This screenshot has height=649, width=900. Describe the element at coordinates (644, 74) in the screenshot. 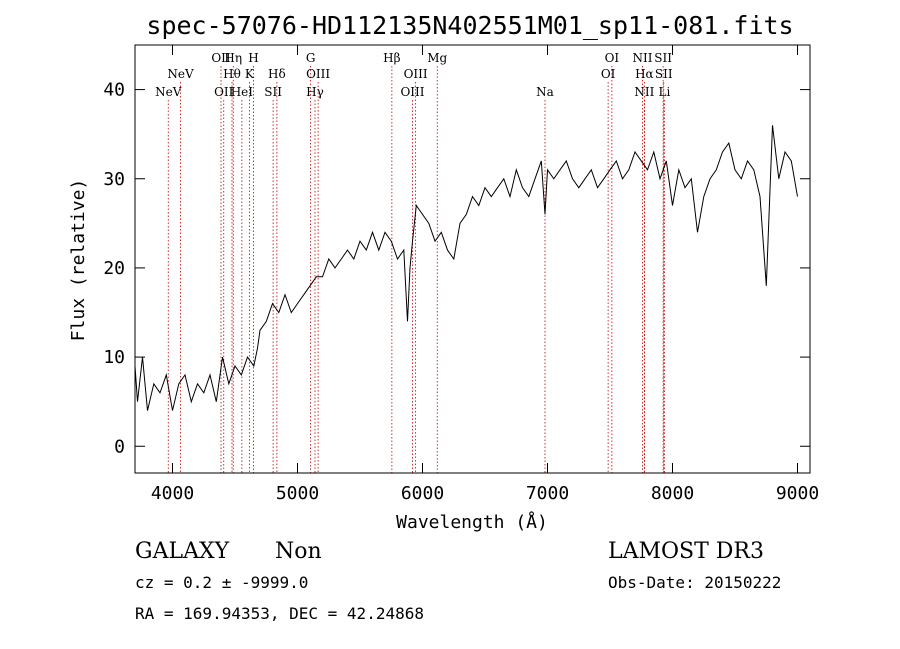

I see `emission-line-label: Hα` at that location.